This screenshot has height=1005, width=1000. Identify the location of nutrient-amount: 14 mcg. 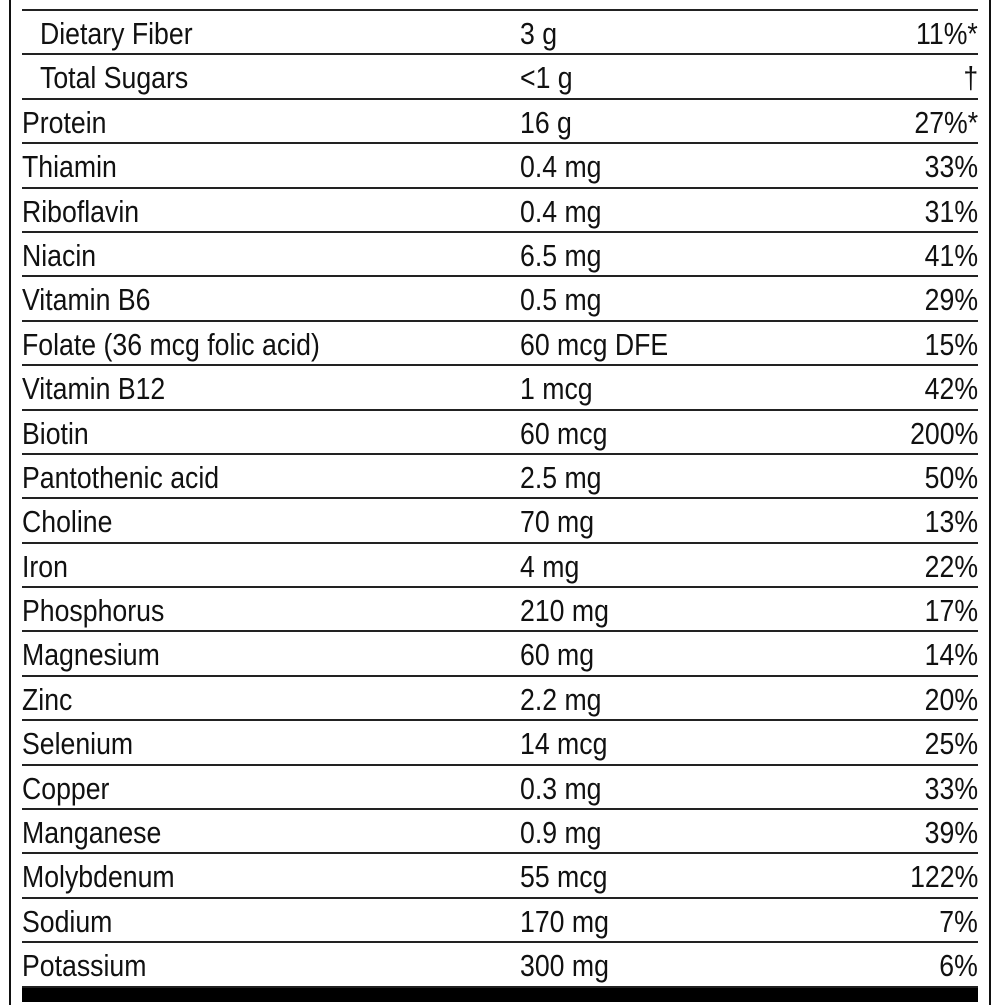
(564, 744).